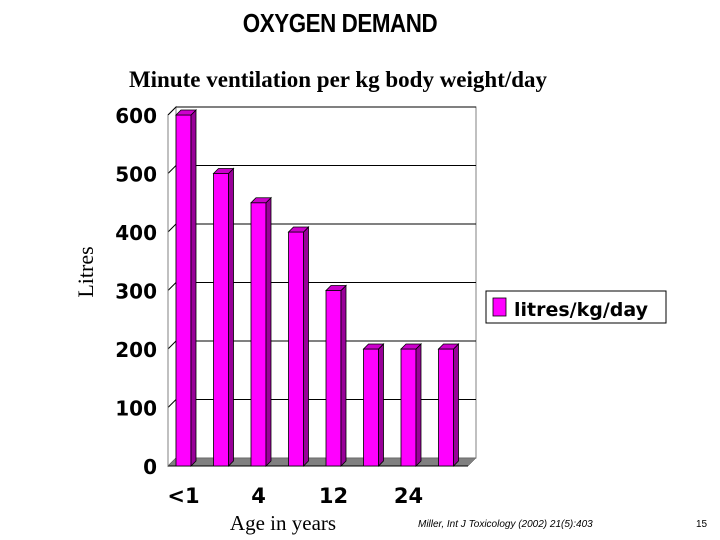 The height and width of the screenshot is (540, 720). Describe the element at coordinates (321, 111) in the screenshot. I see `gridline` at that location.